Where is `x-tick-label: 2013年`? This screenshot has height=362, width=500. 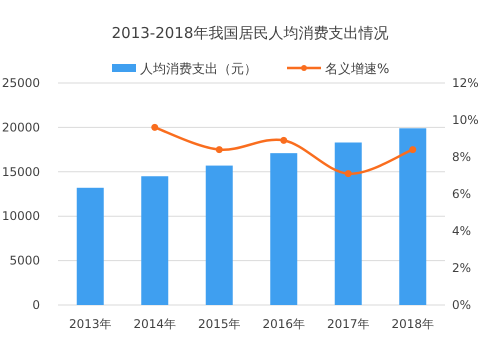 x-tick-label: 2013年 is located at coordinates (90, 324).